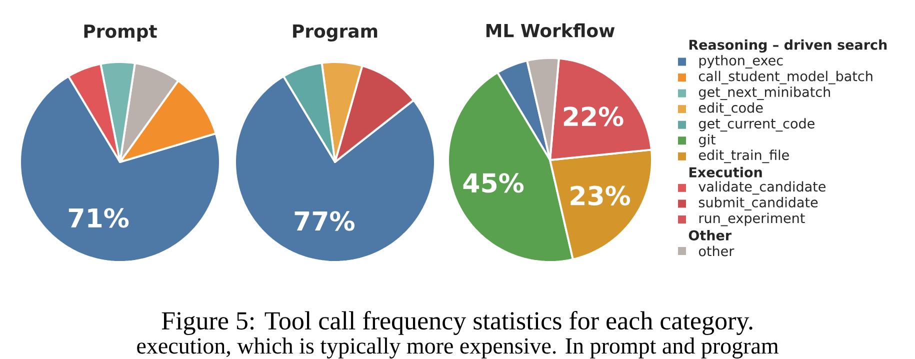 The height and width of the screenshot is (359, 915). I want to click on category-label: Reasoning – driven search, so click(788, 46).